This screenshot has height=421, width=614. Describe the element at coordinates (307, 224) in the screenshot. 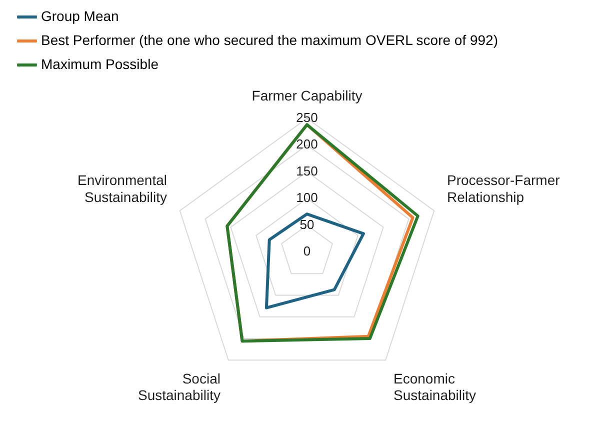

I see `y-tick-label: 50` at that location.